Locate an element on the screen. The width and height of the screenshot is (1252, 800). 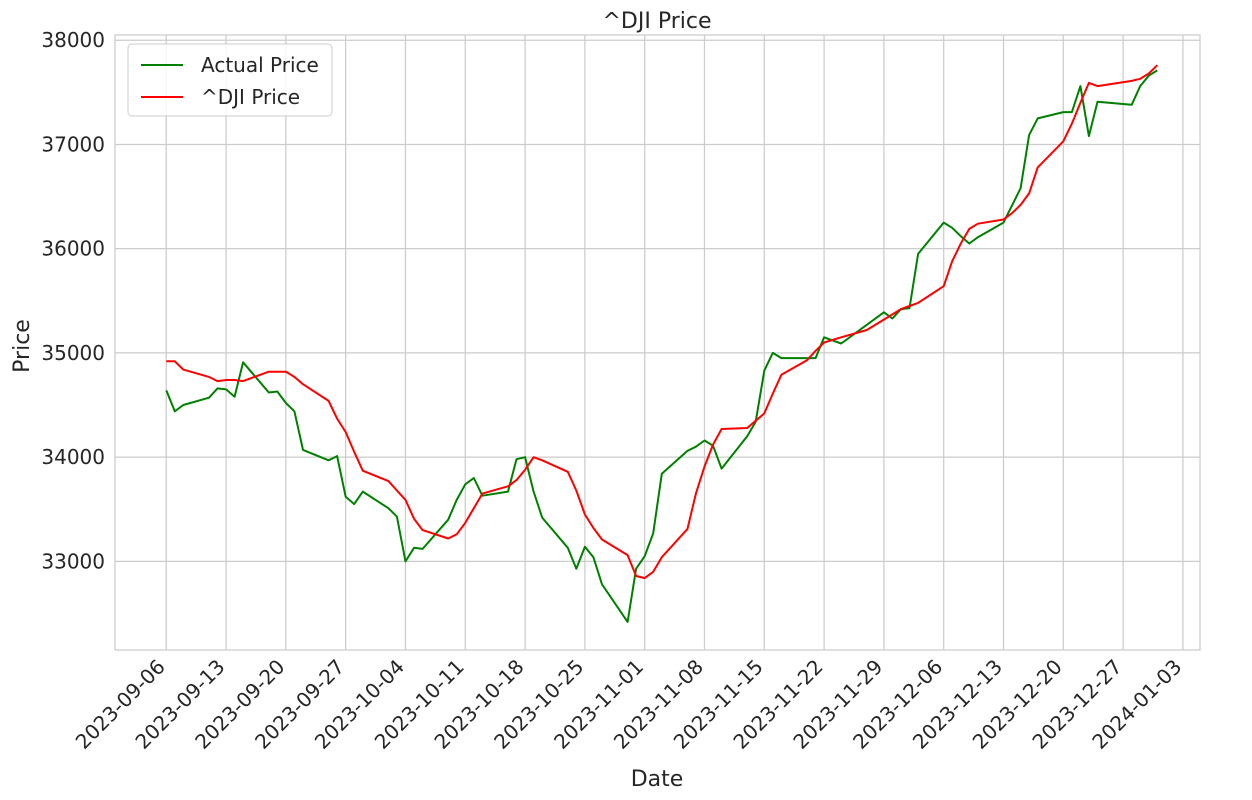
legend-label-dji-price: ^DJI Price is located at coordinates (250, 97).